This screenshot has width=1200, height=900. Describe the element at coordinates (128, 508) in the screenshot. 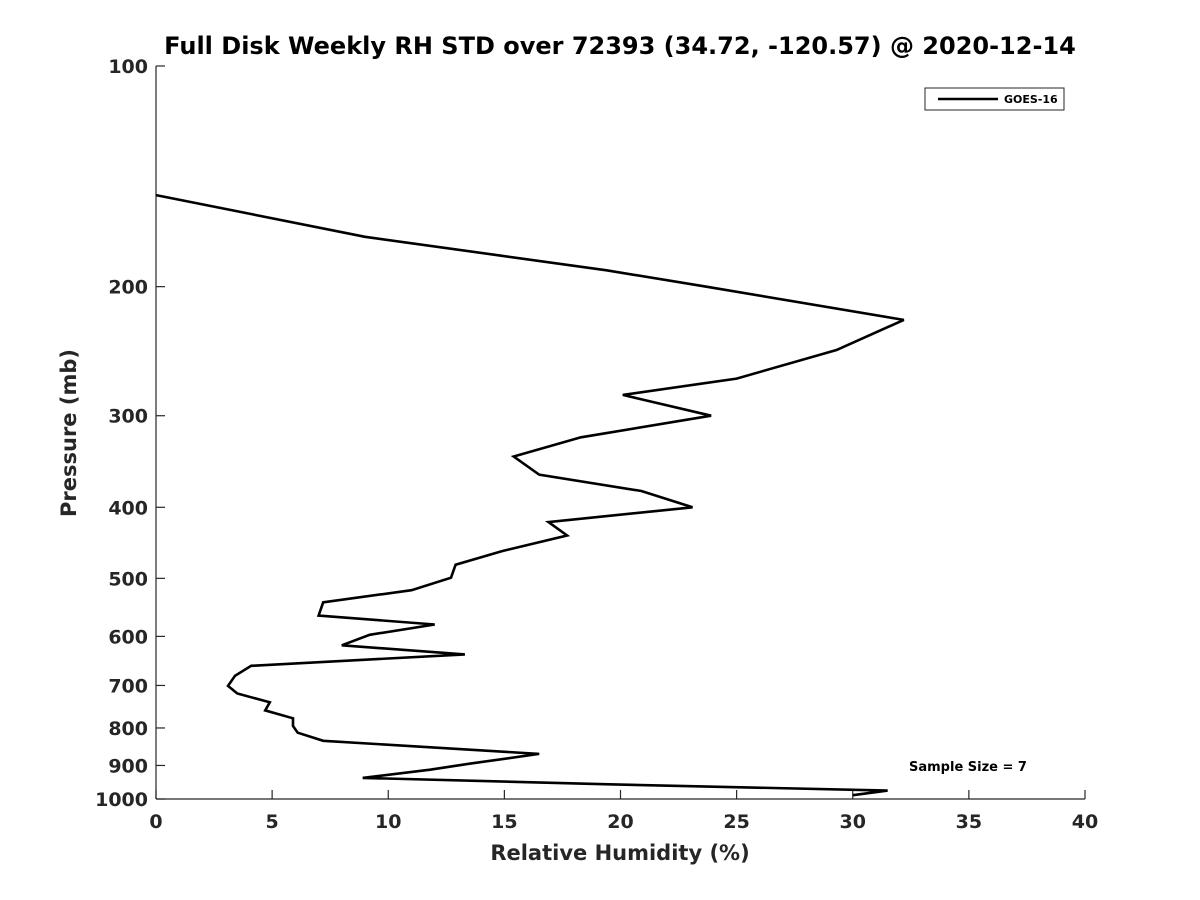

I see `y-tick-label: 400` at that location.